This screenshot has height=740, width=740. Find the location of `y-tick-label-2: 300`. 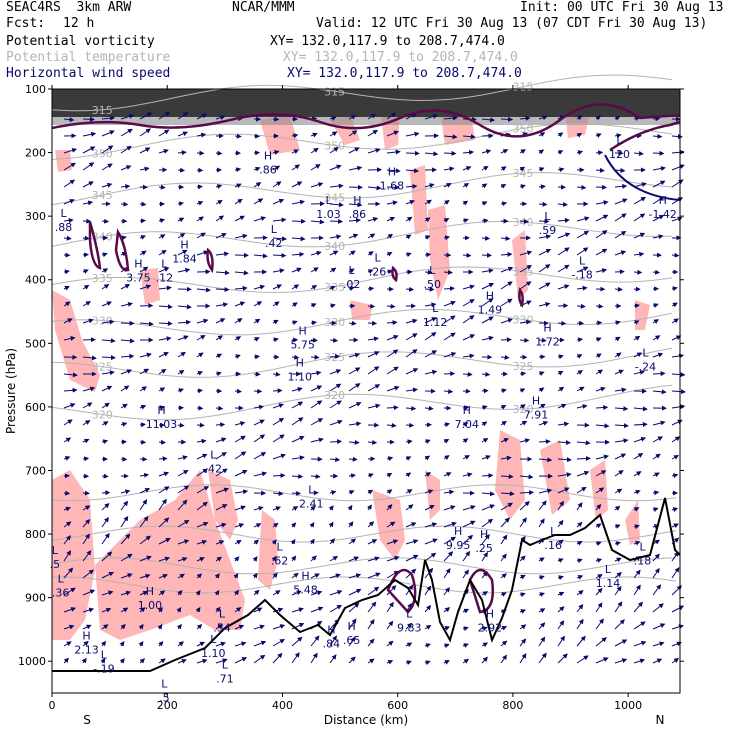

y-tick-label-2: 300 is located at coordinates (35, 216).